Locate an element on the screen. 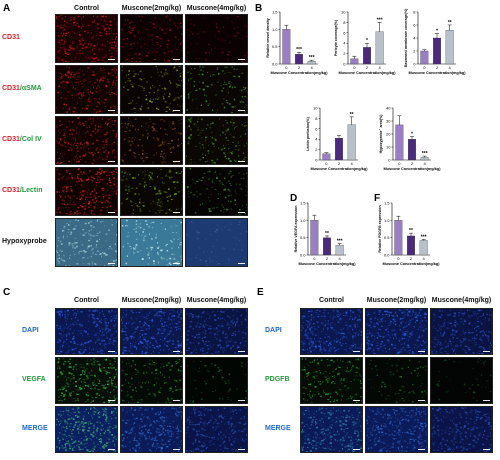 The image size is (500, 460). row-label-part: PDGFB is located at coordinates (277, 379).